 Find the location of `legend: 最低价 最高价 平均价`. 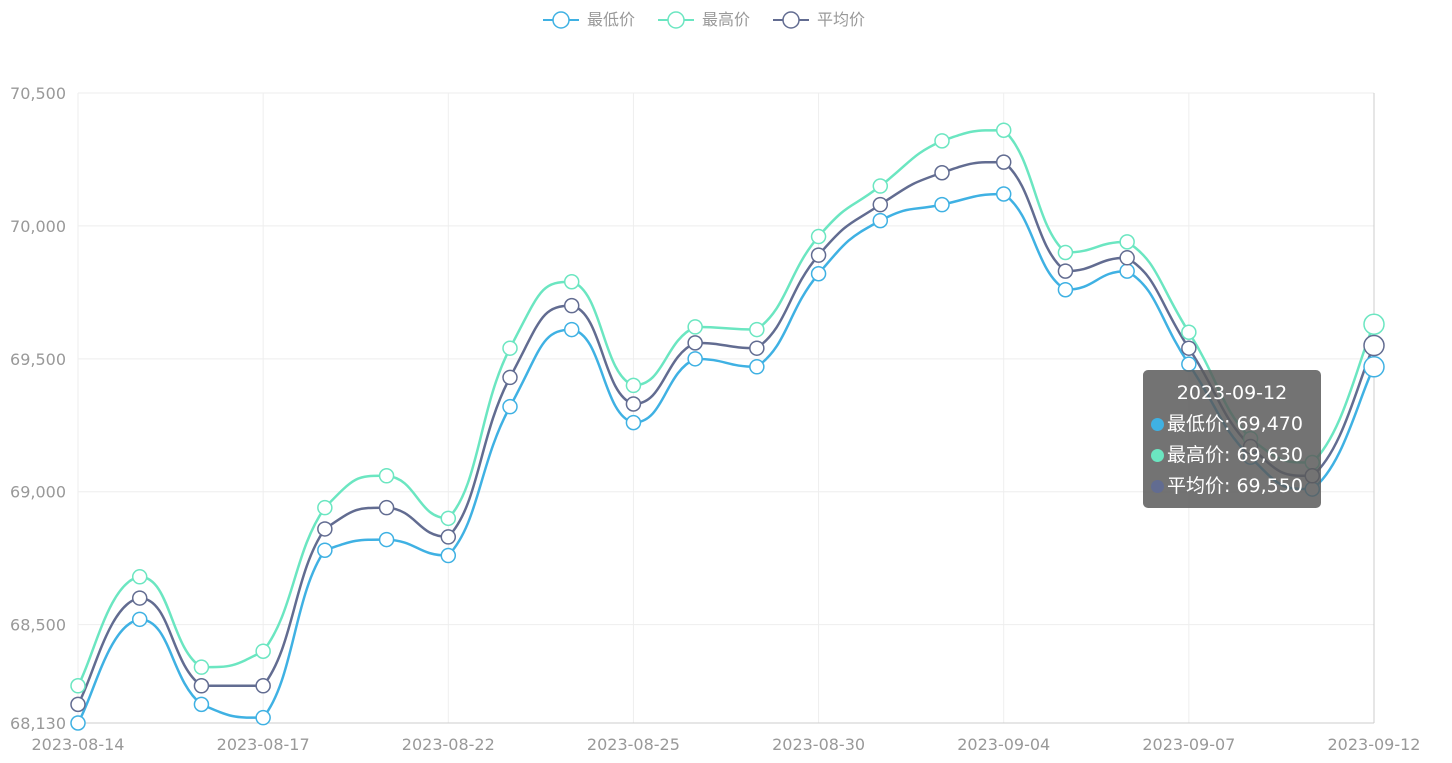

legend: 最低价 最高价 平均价 is located at coordinates (704, 19).